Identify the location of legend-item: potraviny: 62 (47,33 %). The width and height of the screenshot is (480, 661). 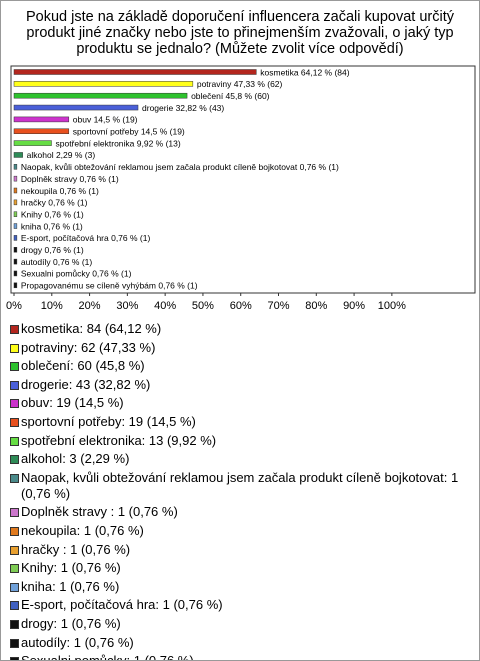
(240, 348).